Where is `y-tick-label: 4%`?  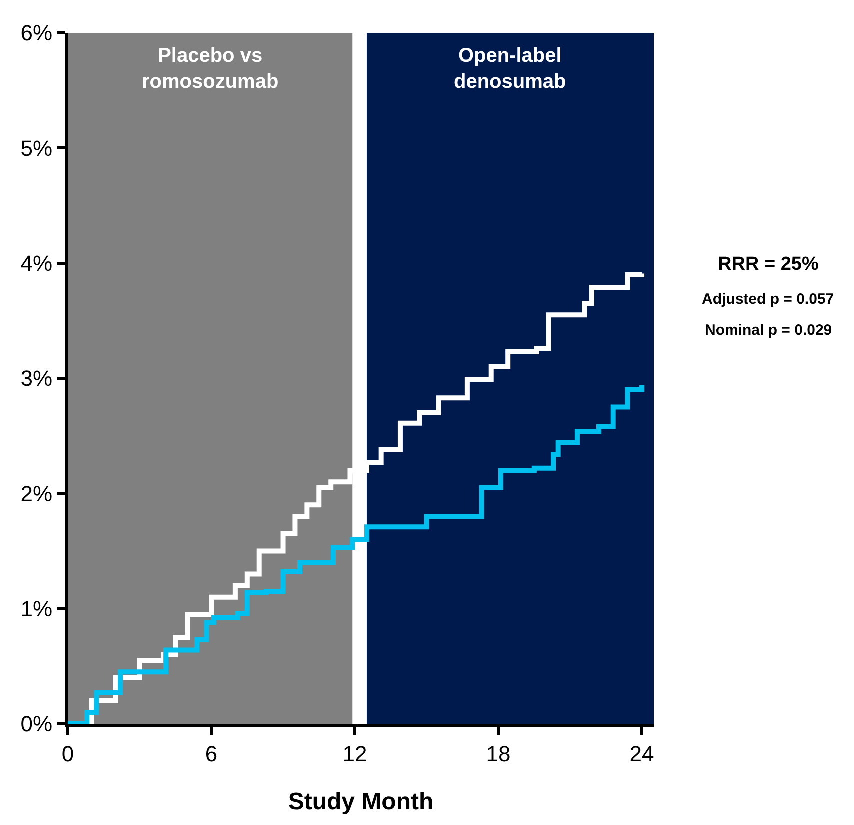
y-tick-label: 4% is located at coordinates (36, 263).